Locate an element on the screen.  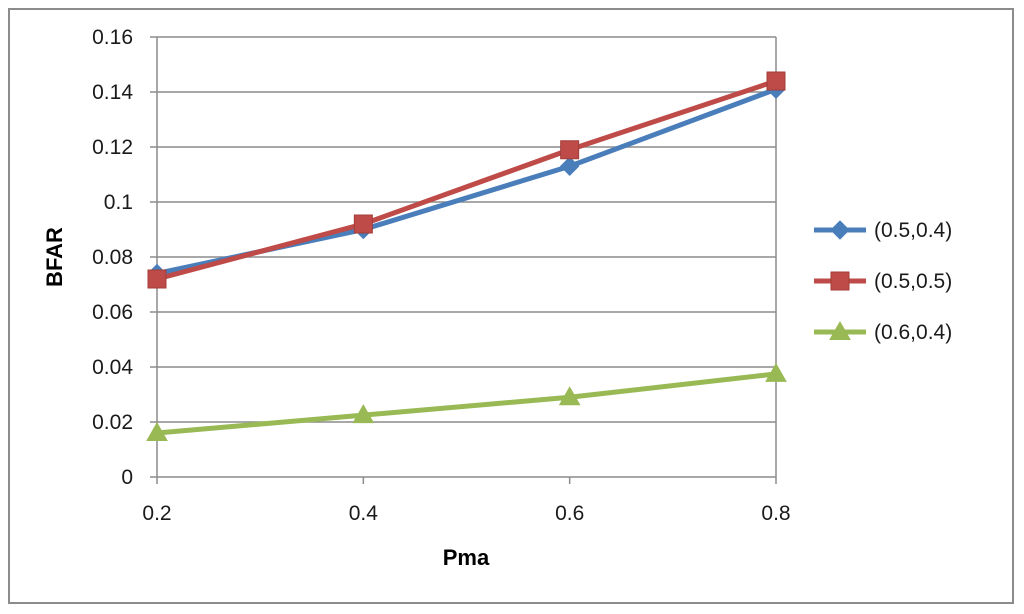
x-tick-labels: 0.2 0.4 0.6 0.8 is located at coordinates (466, 513).